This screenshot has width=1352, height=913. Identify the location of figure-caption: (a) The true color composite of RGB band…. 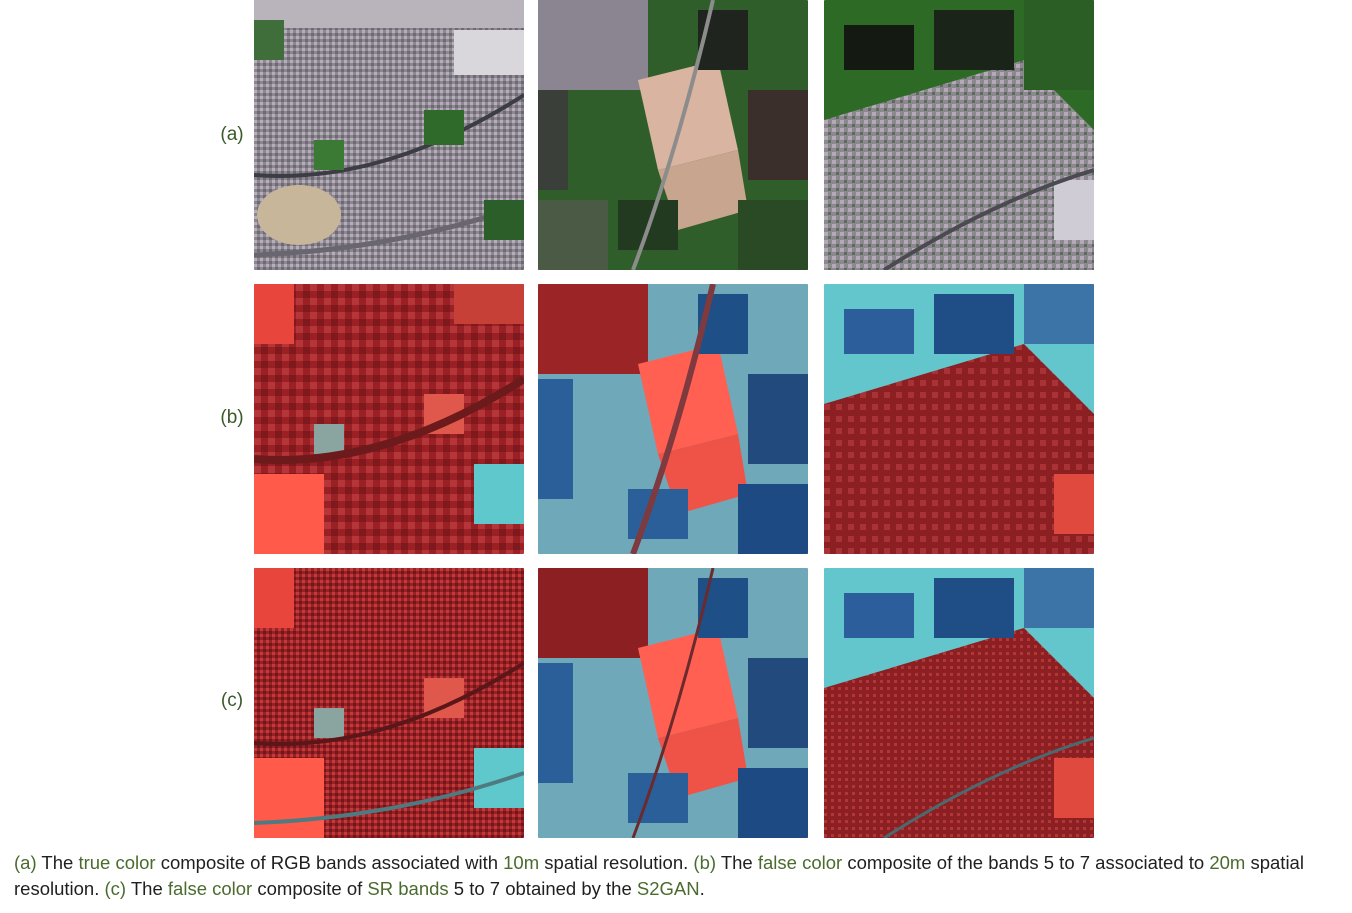
(679, 876).